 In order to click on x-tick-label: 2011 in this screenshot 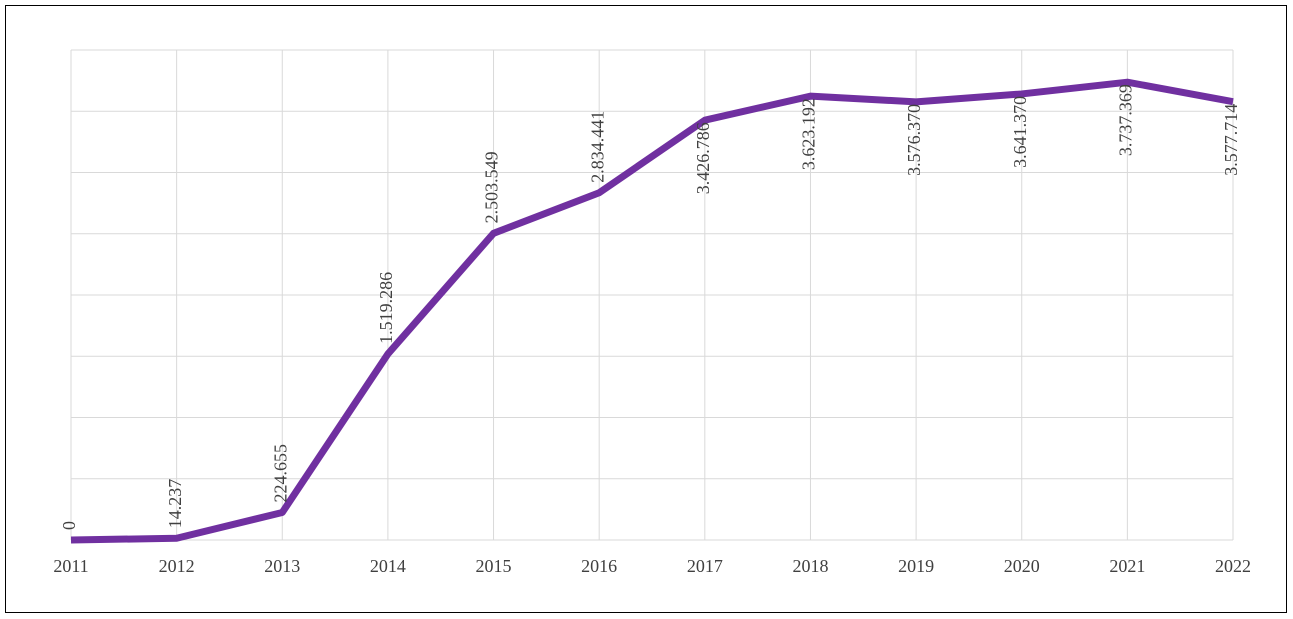, I will do `click(70, 566)`.